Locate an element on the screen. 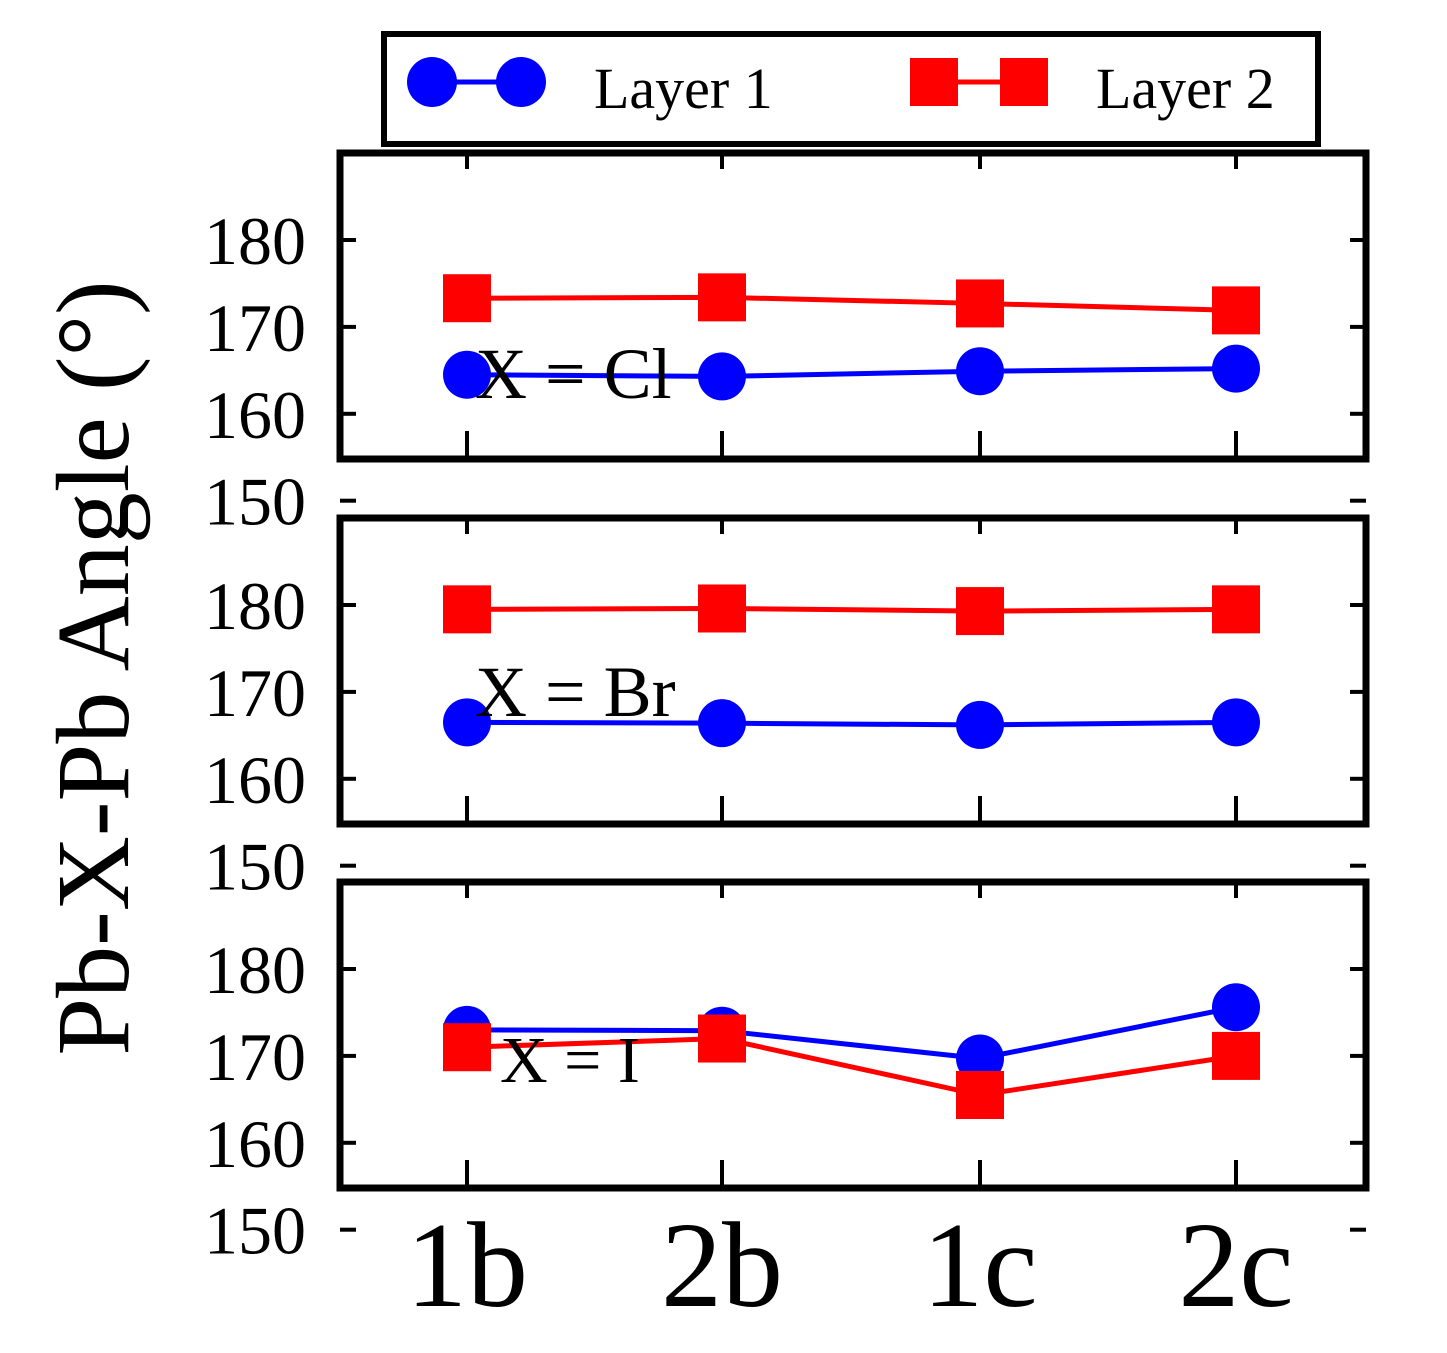 The image size is (1447, 1353). x-tick-label: 2b is located at coordinates (722, 1265).